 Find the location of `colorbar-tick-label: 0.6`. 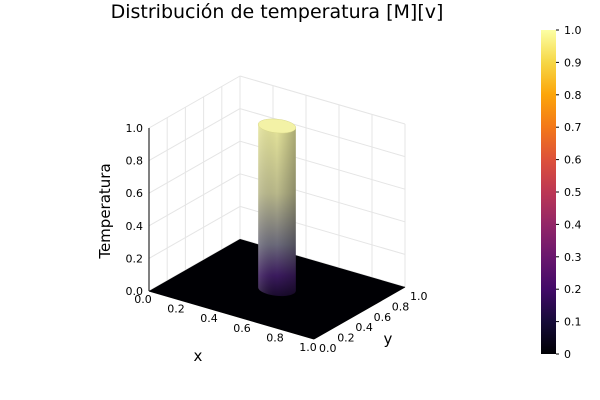

colorbar-tick-label: 0.6 is located at coordinates (573, 160).